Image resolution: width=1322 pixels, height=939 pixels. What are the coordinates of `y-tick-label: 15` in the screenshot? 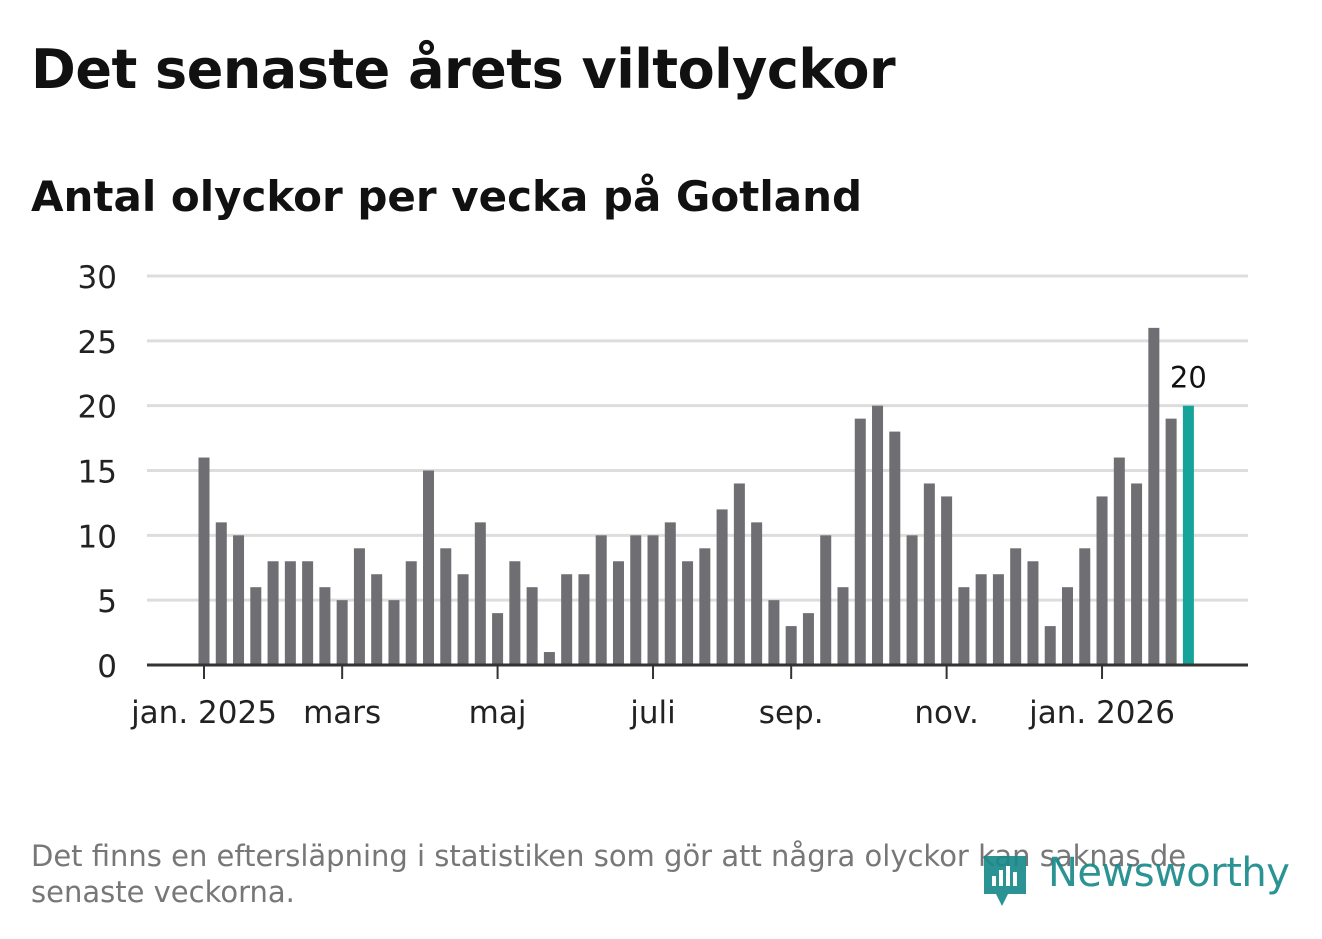 It's located at (97, 473).